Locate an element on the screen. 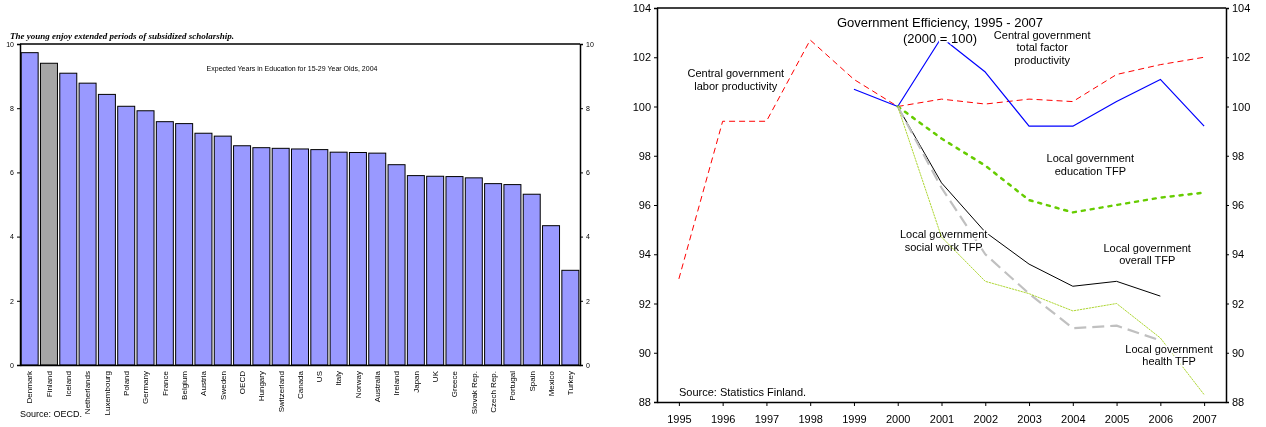 The height and width of the screenshot is (427, 1266). x-tick-label: Luxembourg is located at coordinates (107, 393).